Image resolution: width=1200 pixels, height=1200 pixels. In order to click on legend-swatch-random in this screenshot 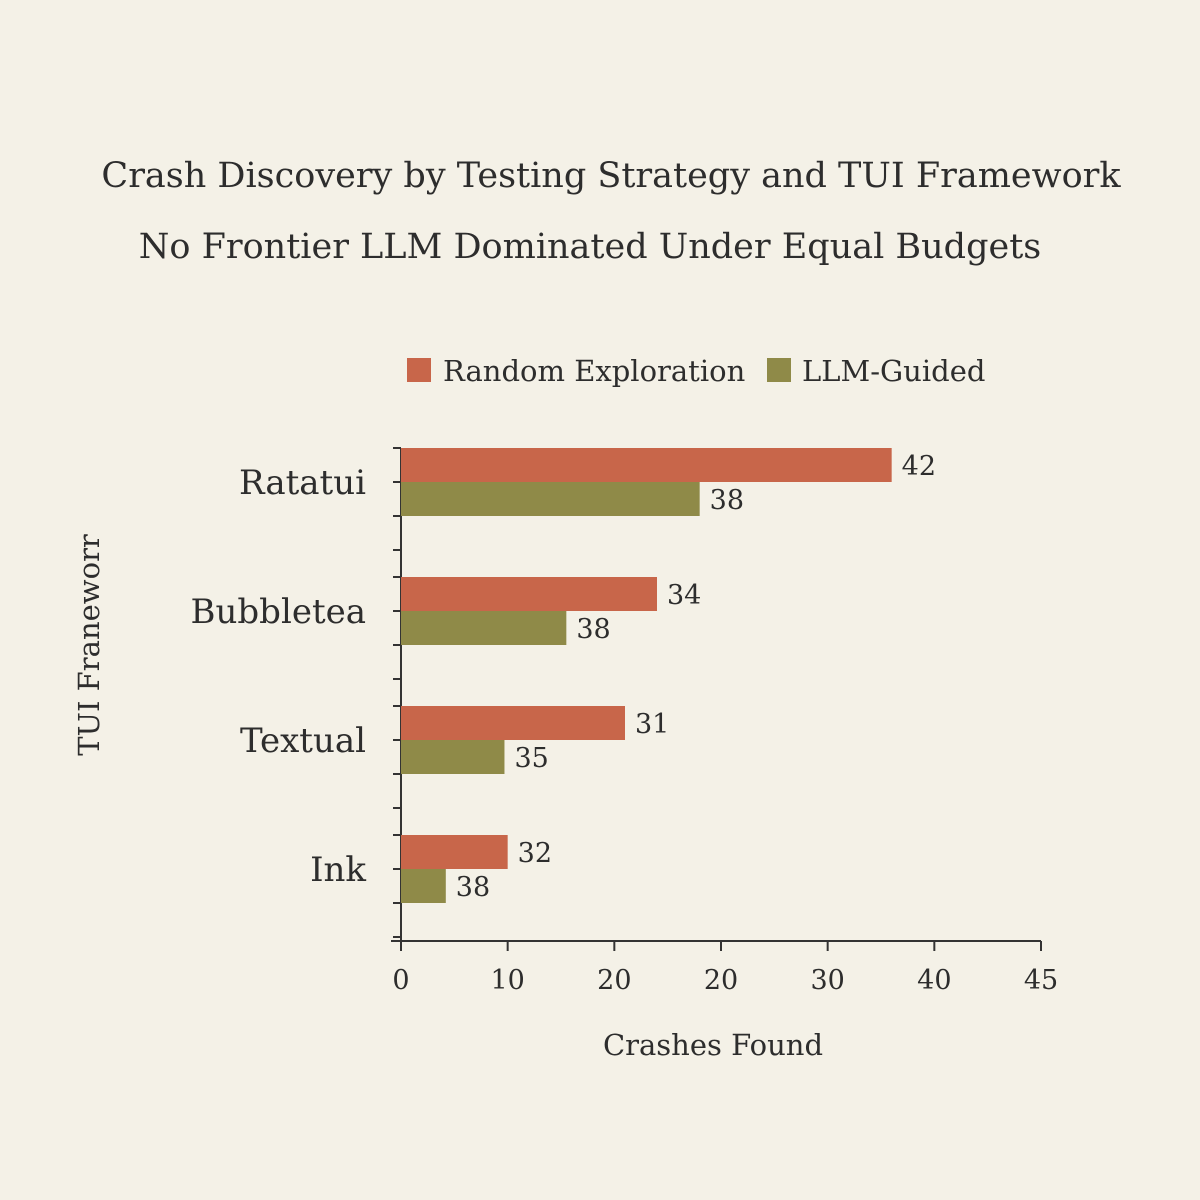, I will do `click(419, 370)`.